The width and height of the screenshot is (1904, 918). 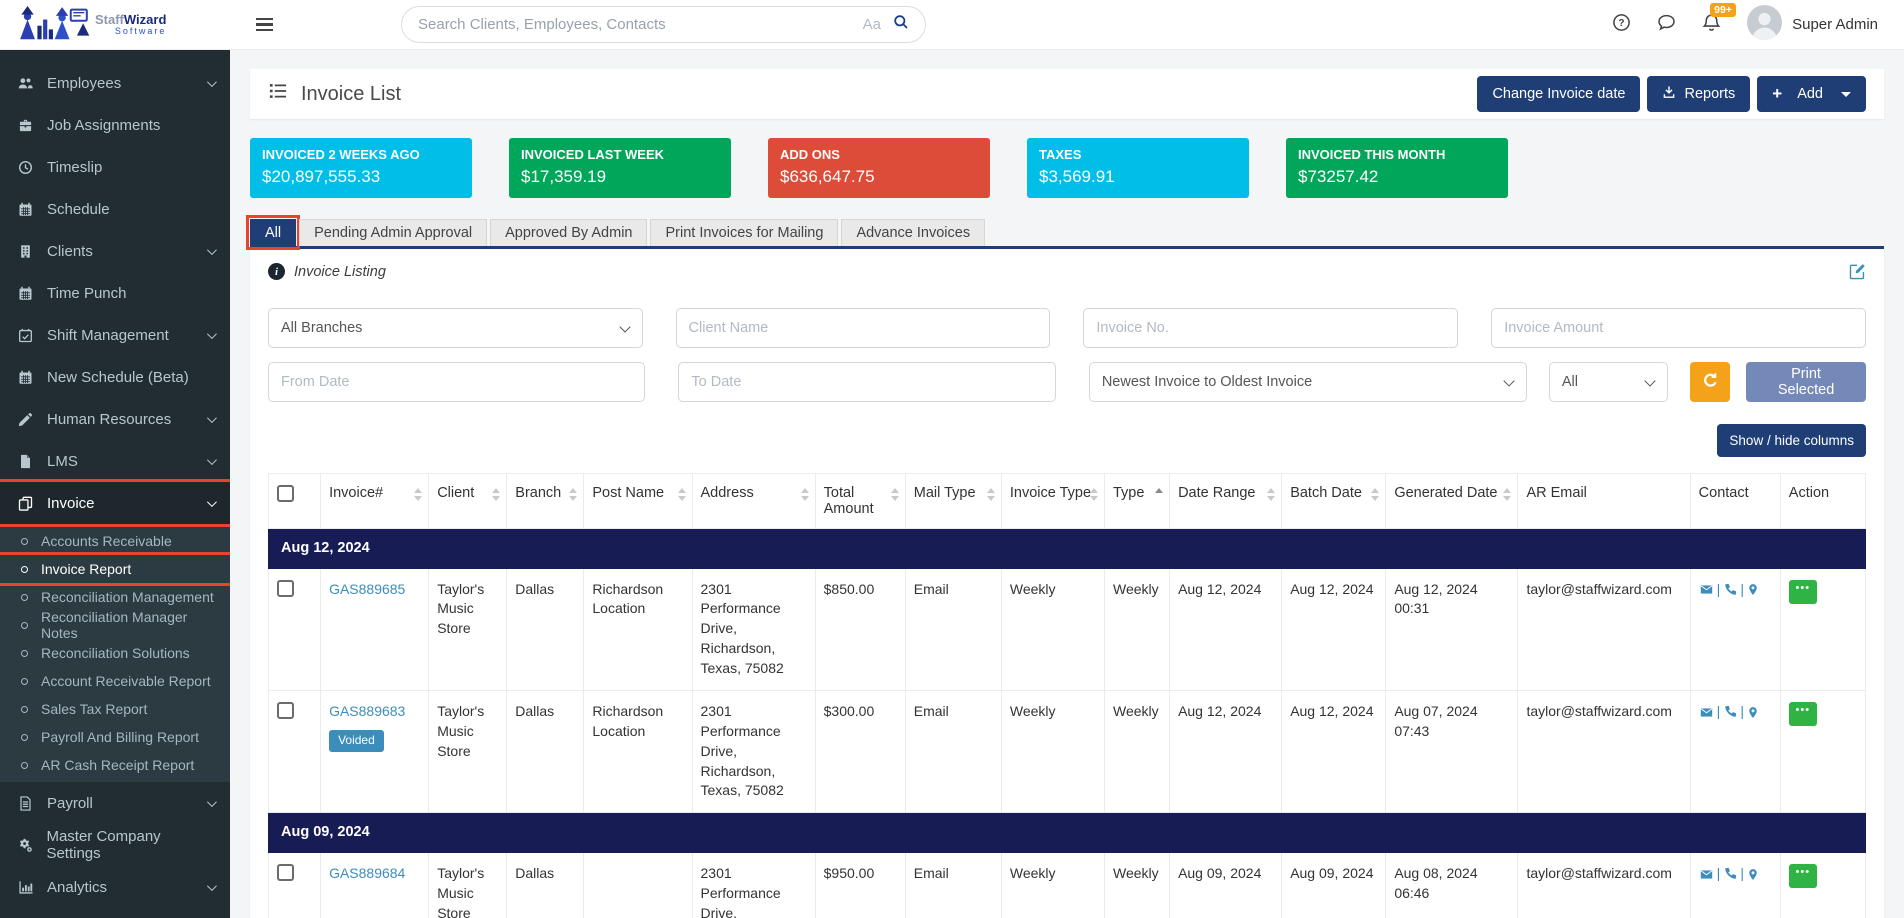 I want to click on sidebar-item-new-schedule-beta: New Schedule (Beta), so click(x=115, y=377).